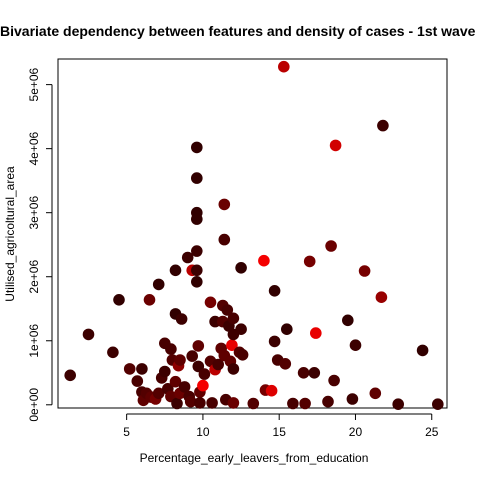  What do you see at coordinates (34, 213) in the screenshot?
I see `y-tick-label: 3e+06` at bounding box center [34, 213].